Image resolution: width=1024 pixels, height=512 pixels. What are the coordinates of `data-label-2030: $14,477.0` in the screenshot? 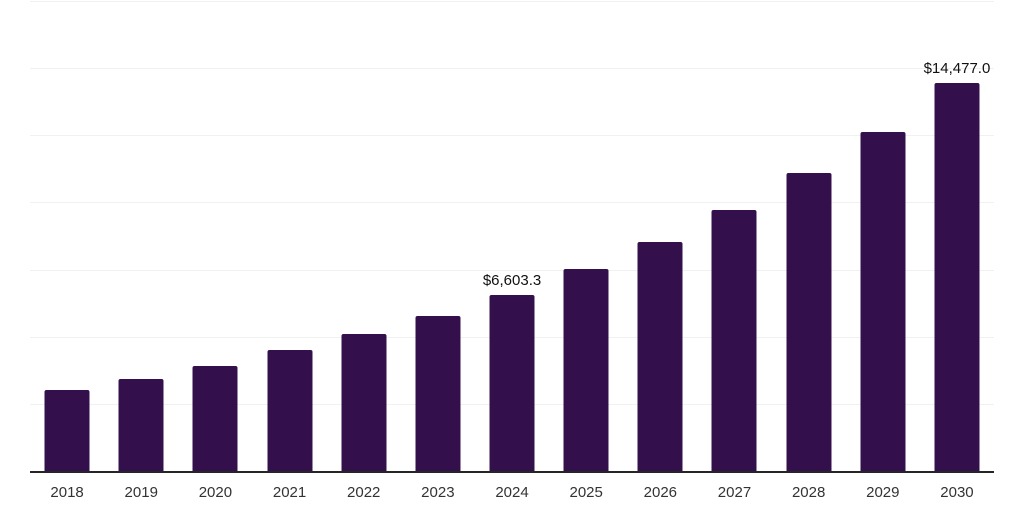 It's located at (957, 69).